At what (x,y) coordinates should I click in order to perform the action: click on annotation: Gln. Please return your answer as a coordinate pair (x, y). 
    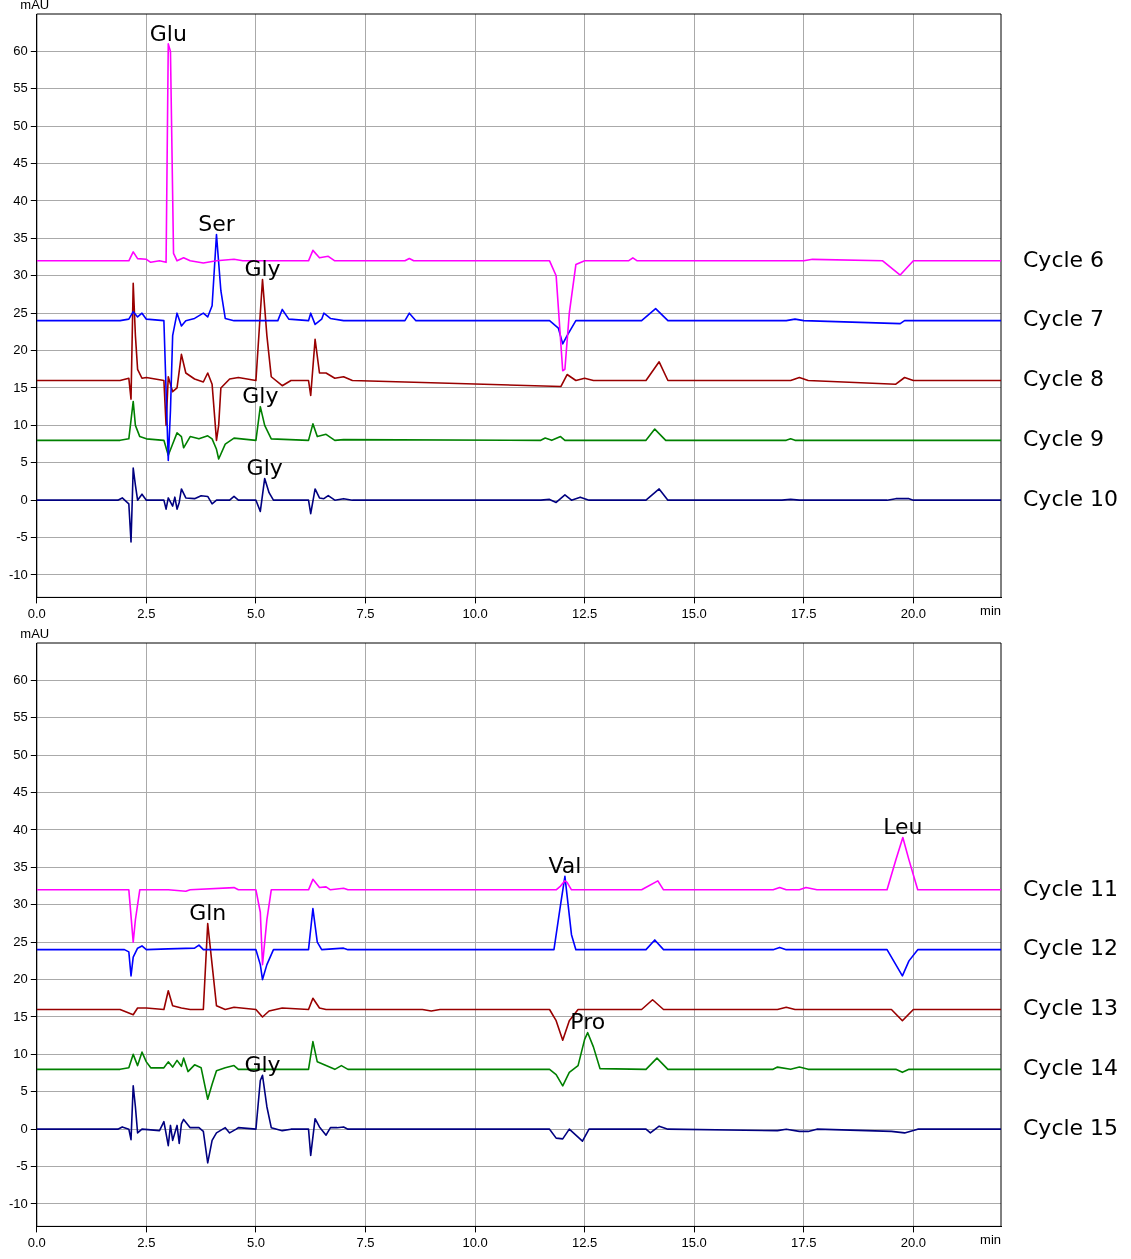
    Looking at the image, I should click on (208, 913).